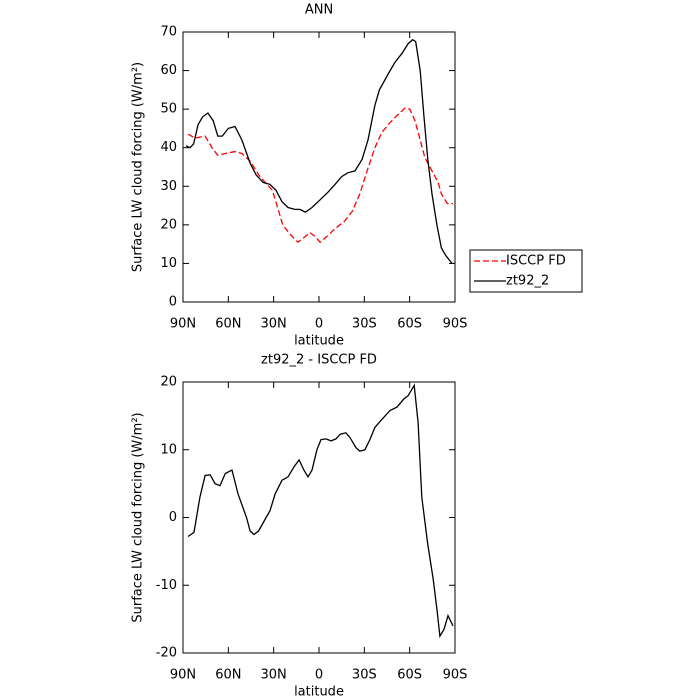 The height and width of the screenshot is (700, 700). Describe the element at coordinates (168, 70) in the screenshot. I see `y-tick-label: 60` at that location.